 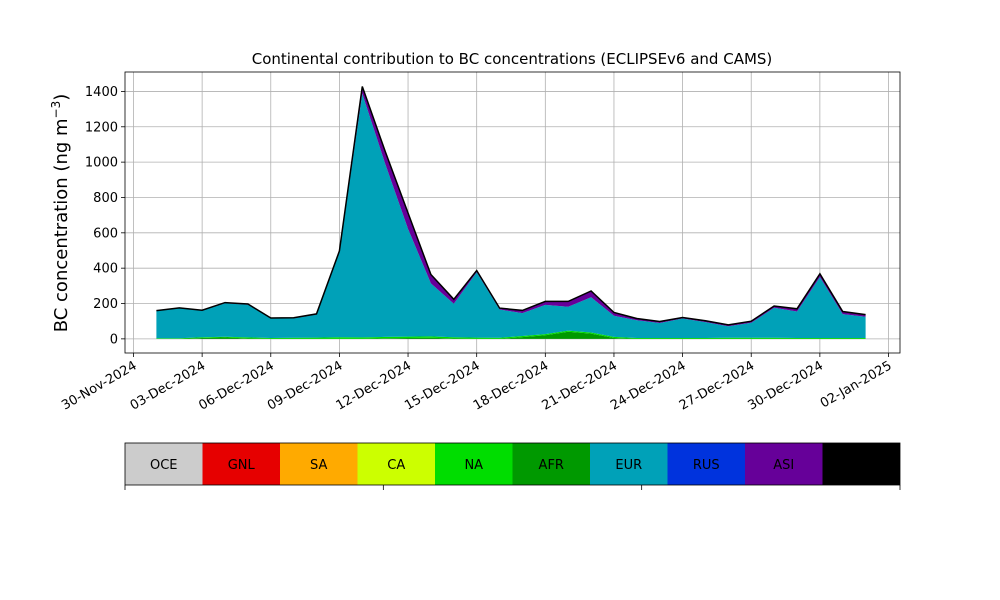 I want to click on x-tick-label: 27-Dec-2024, so click(x=717, y=385).